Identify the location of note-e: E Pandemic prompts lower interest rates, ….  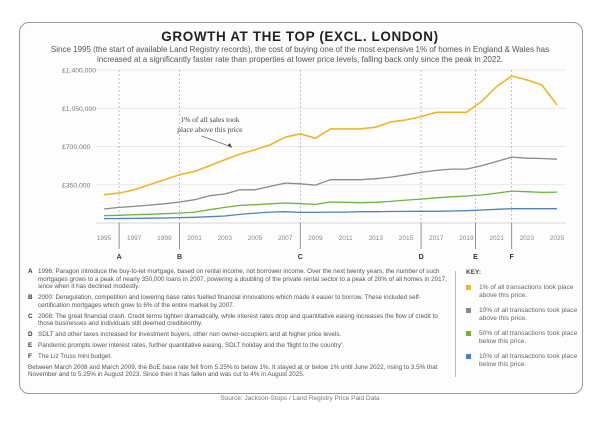
(238, 346).